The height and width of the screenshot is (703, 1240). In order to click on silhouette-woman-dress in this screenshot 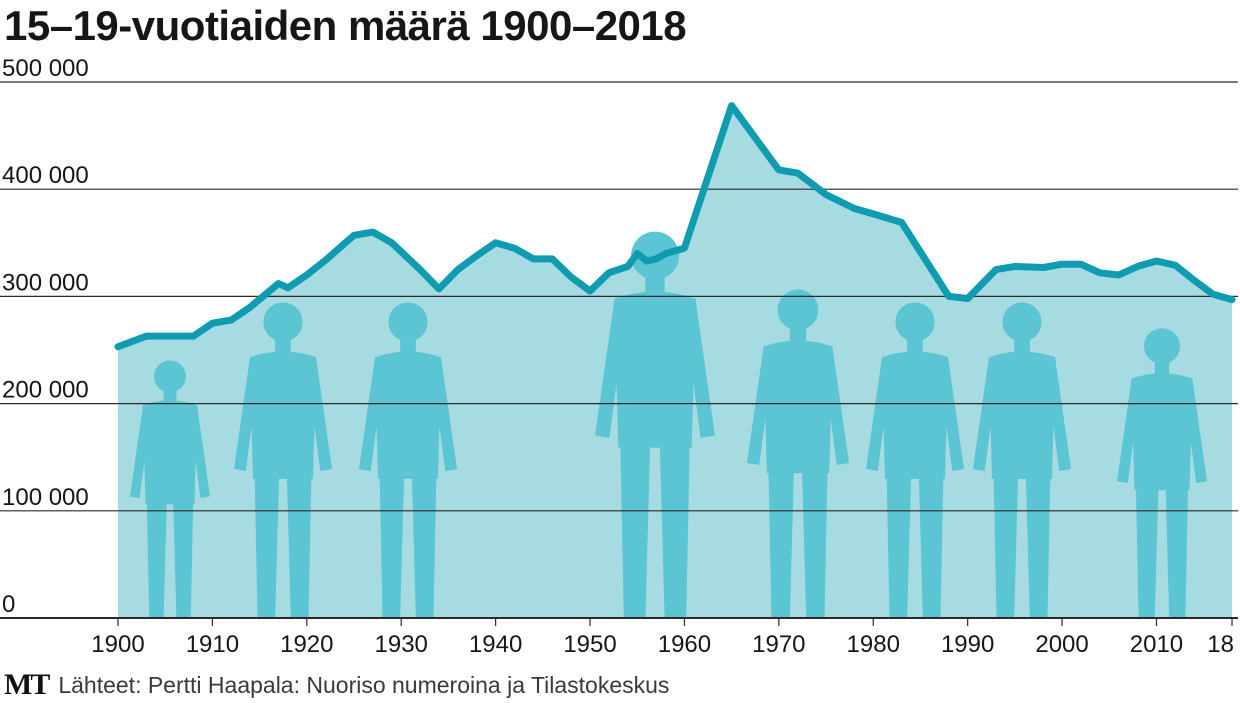, I will do `click(798, 453)`.